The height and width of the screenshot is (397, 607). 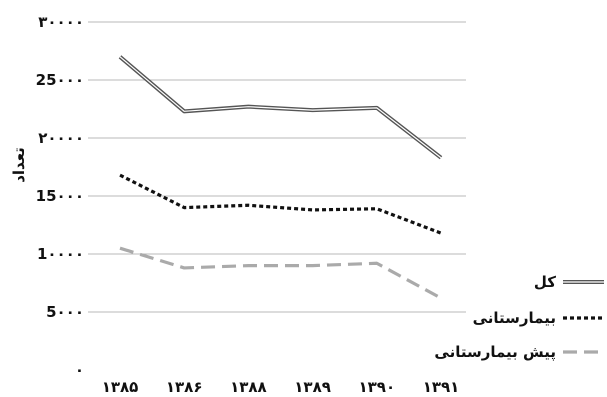 What do you see at coordinates (61, 138) in the screenshot?
I see `y-tick-label: ۲۰۰۰۰` at bounding box center [61, 138].